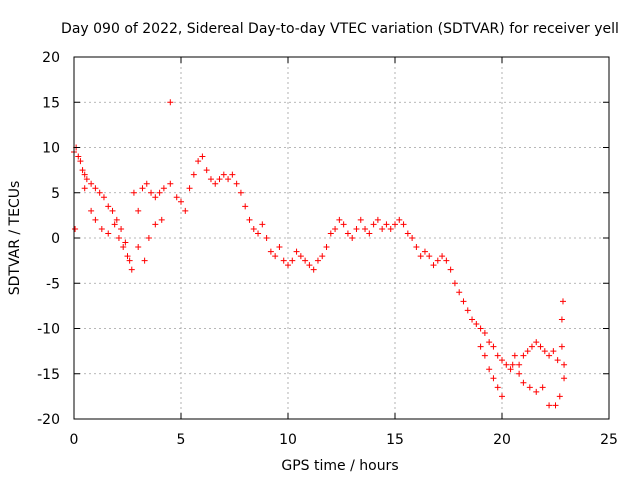 This screenshot has width=640, height=480. What do you see at coordinates (609, 440) in the screenshot?
I see `x-tick-label: 25` at bounding box center [609, 440].